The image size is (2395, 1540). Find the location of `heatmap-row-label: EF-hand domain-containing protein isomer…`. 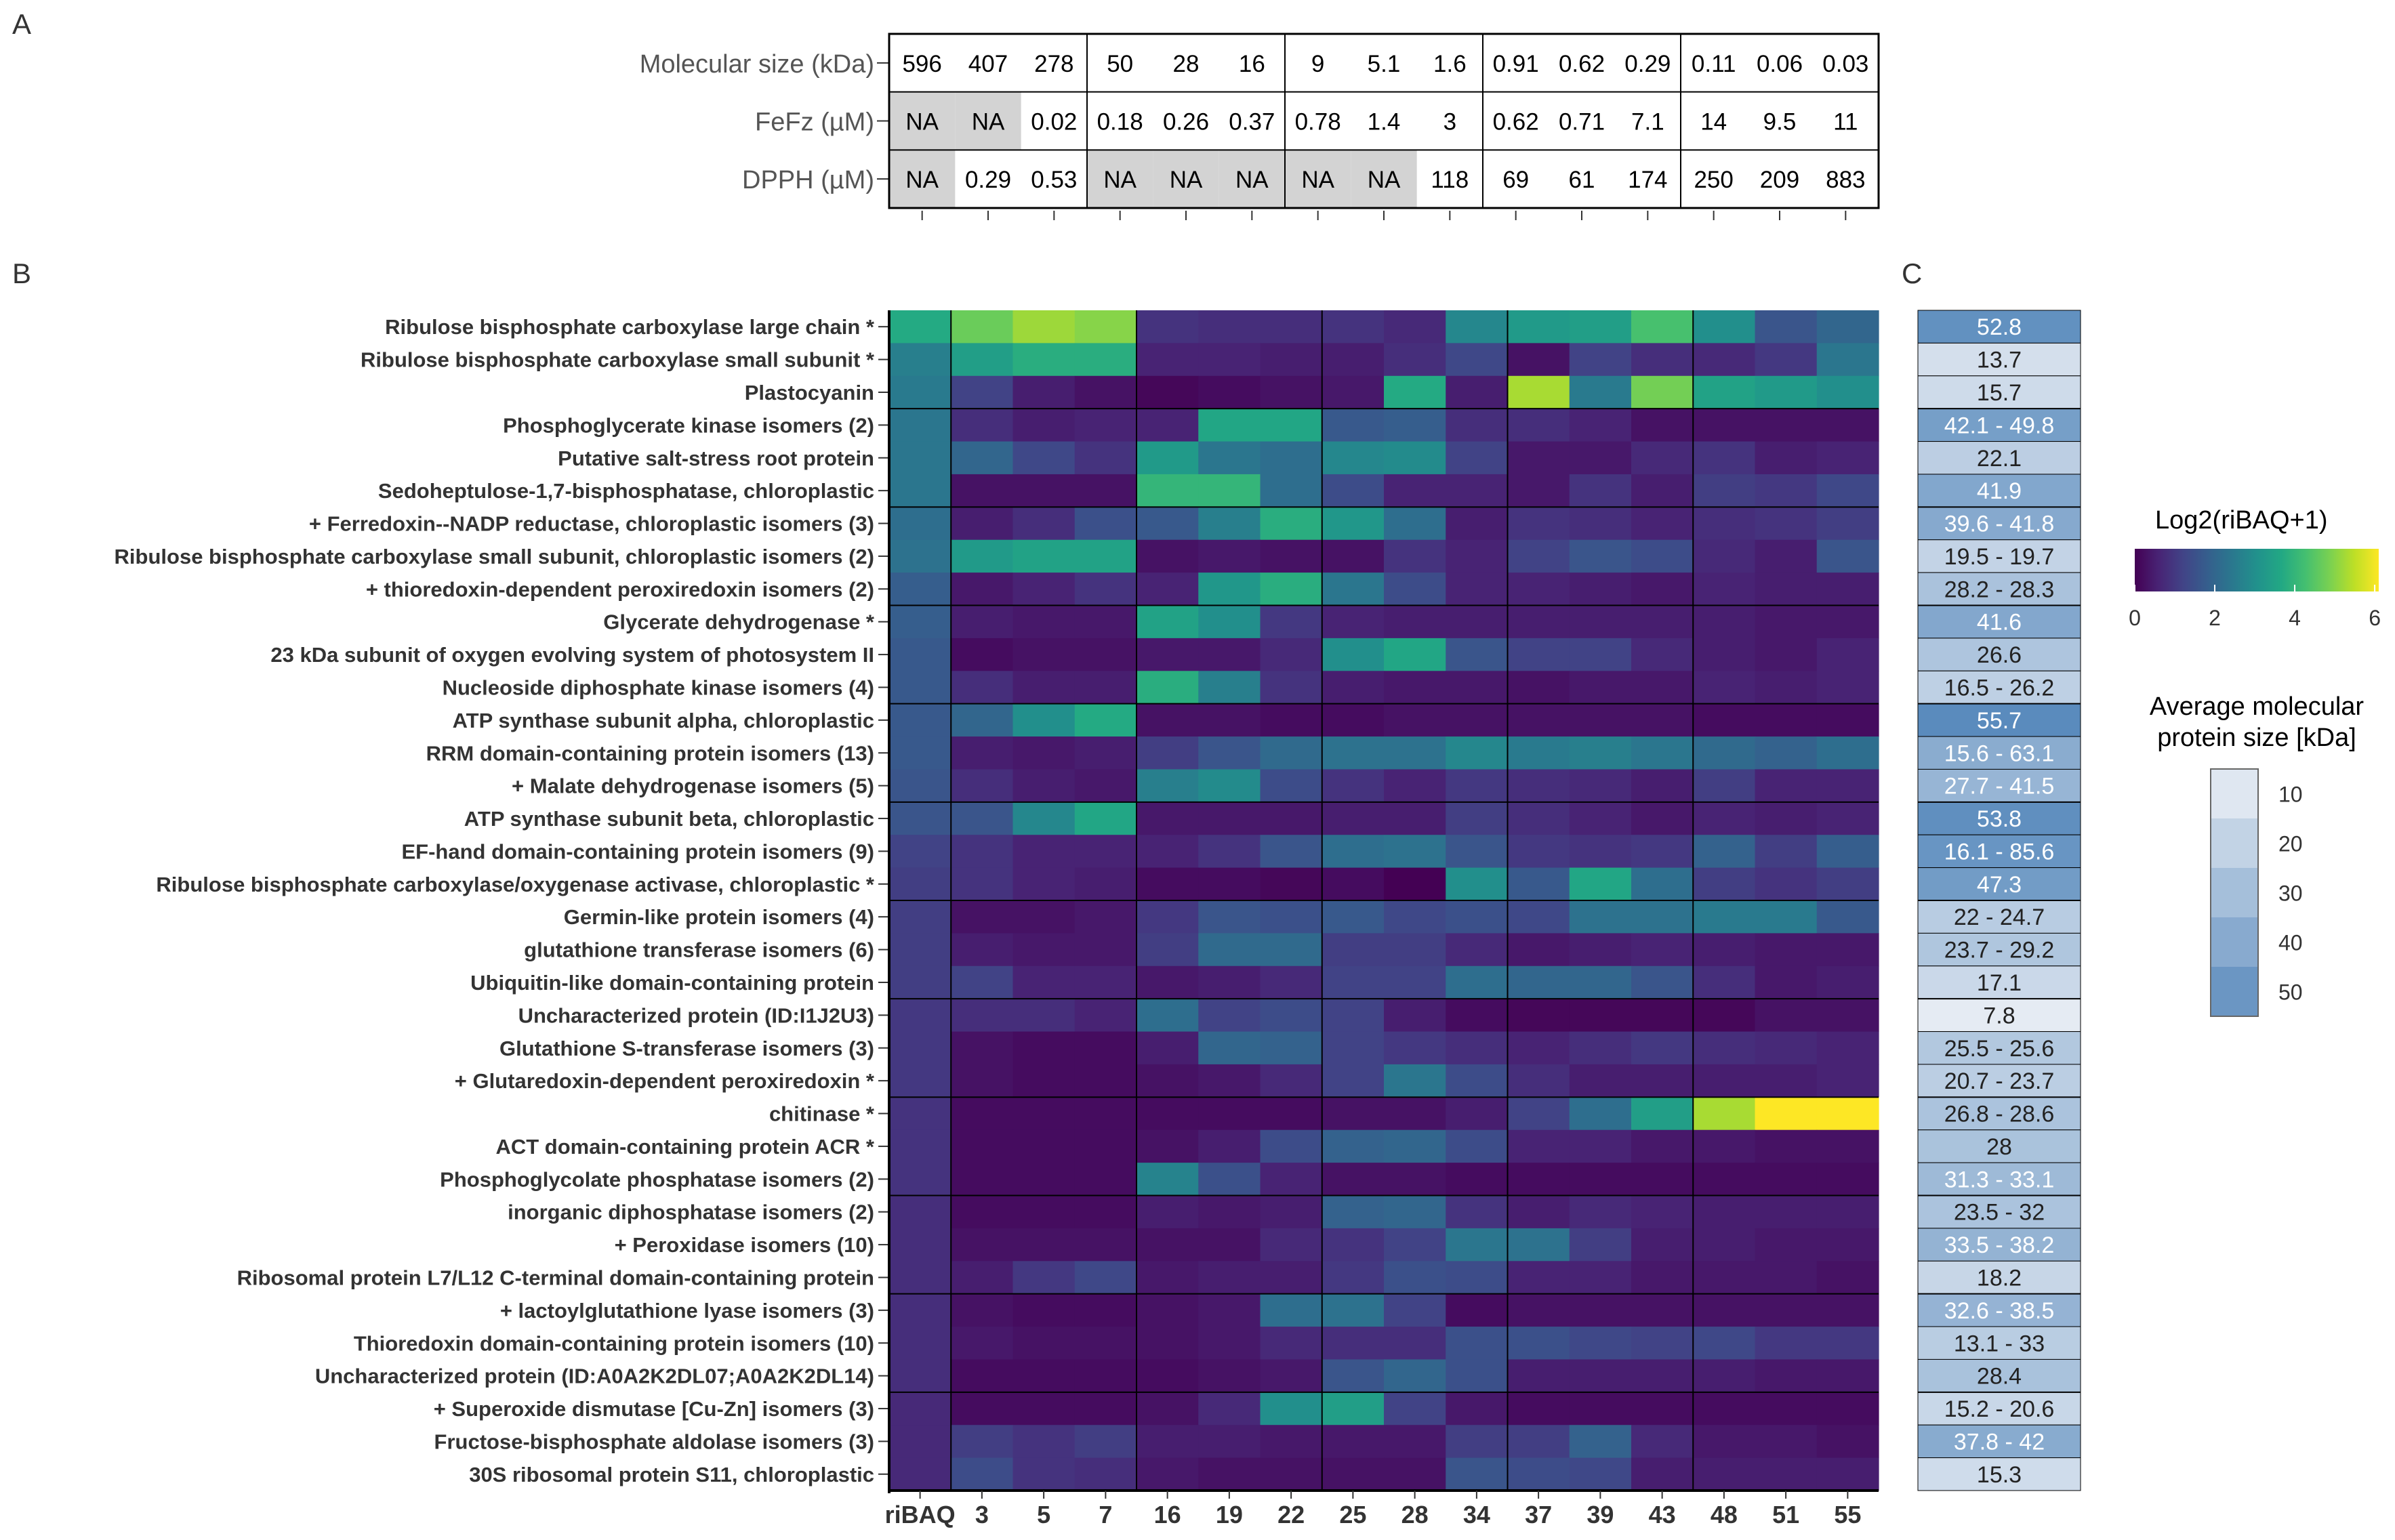

heatmap-row-label: EF-hand domain-containing protein isomer… is located at coordinates (637, 851).